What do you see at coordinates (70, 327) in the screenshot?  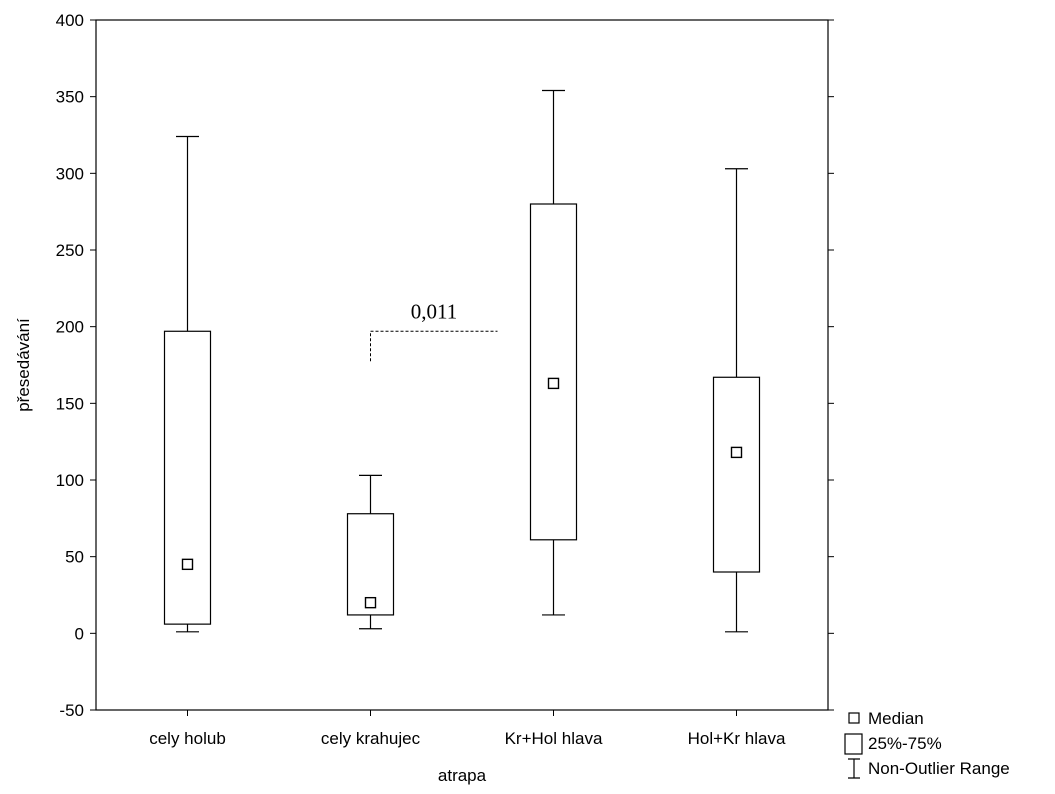 I see `y-tick-label: 200` at bounding box center [70, 327].